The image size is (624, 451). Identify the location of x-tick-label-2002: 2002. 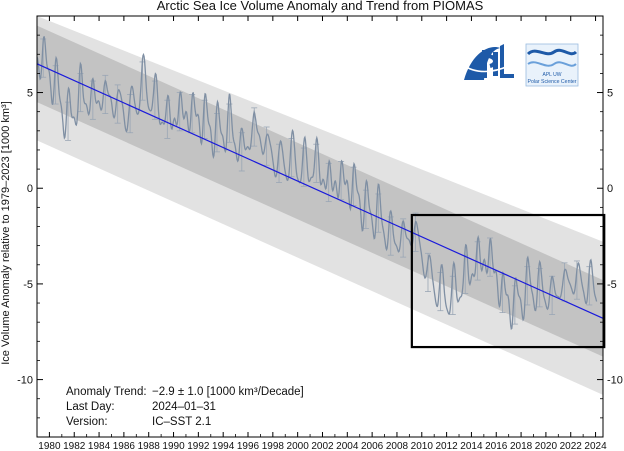
(322, 446).